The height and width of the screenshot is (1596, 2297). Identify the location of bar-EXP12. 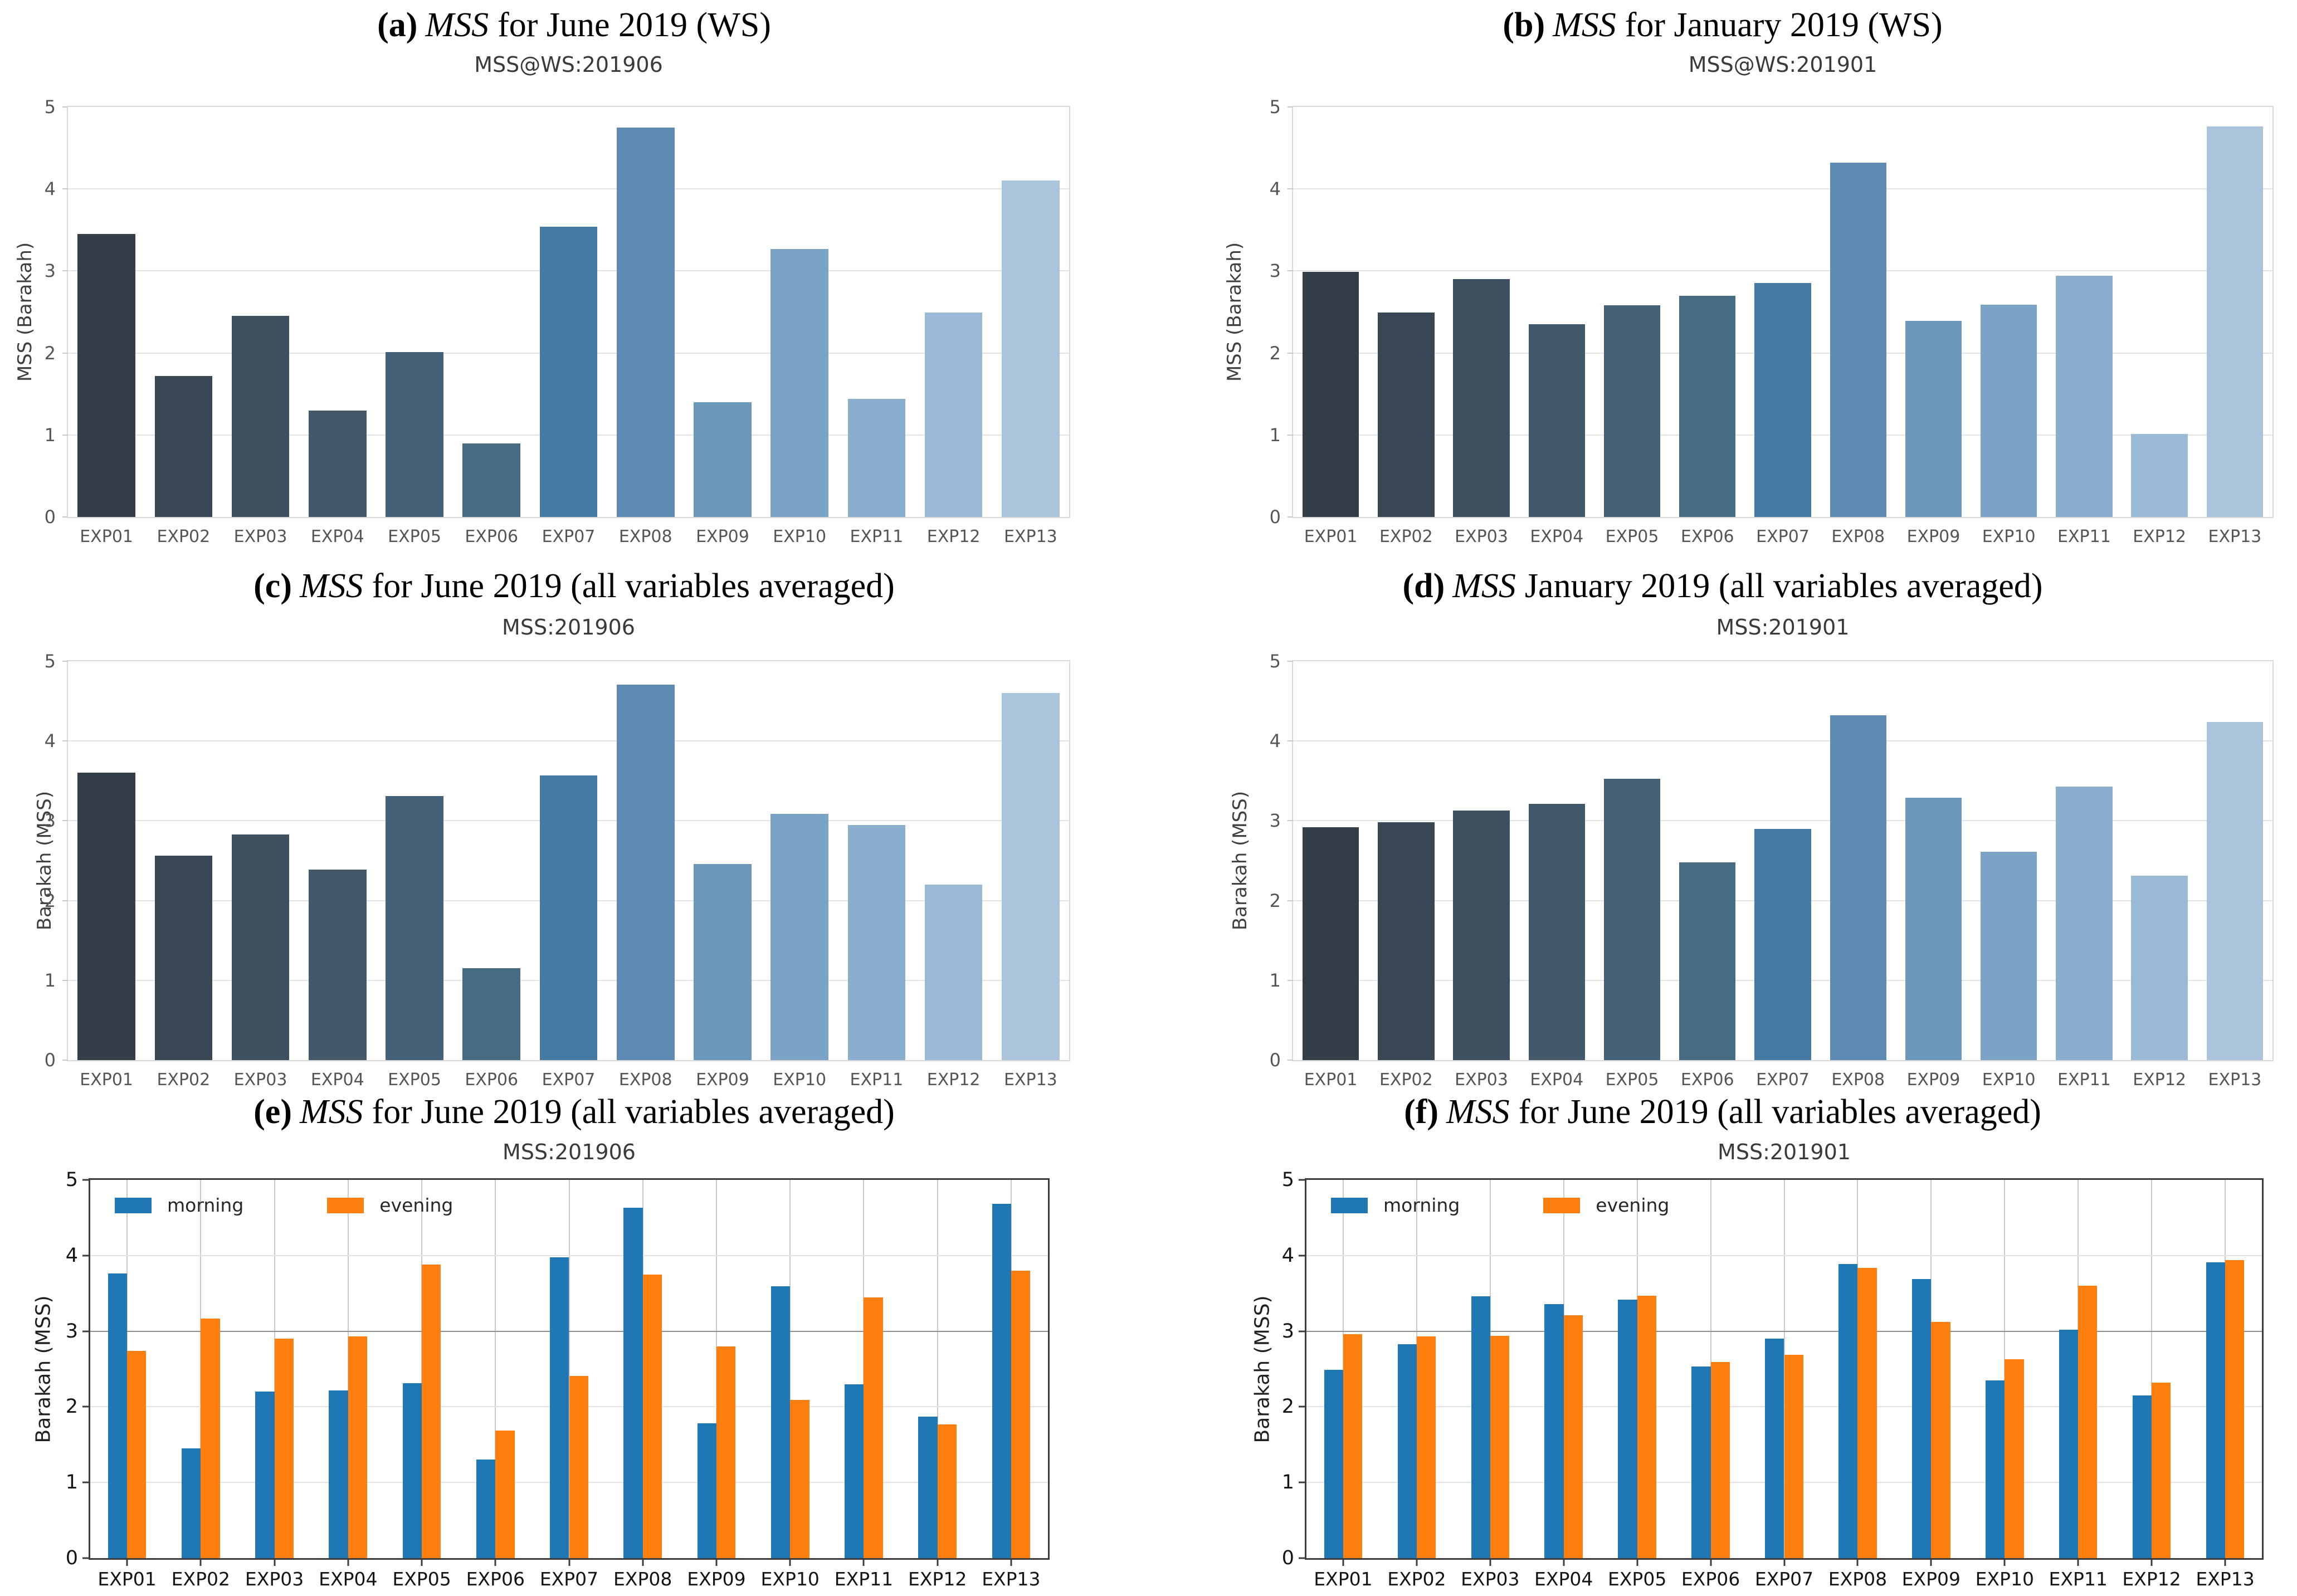
(953, 415).